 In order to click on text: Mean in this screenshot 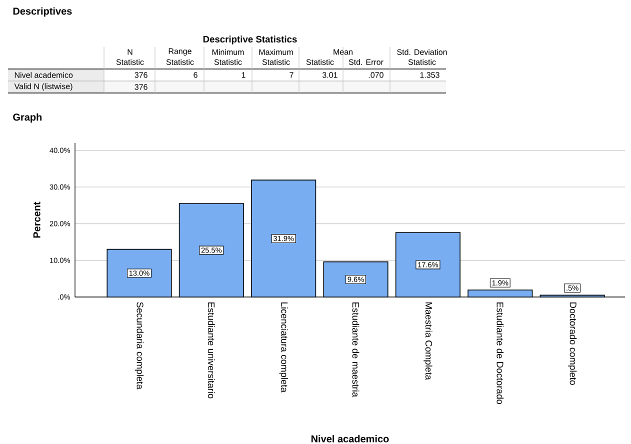, I will do `click(343, 52)`.